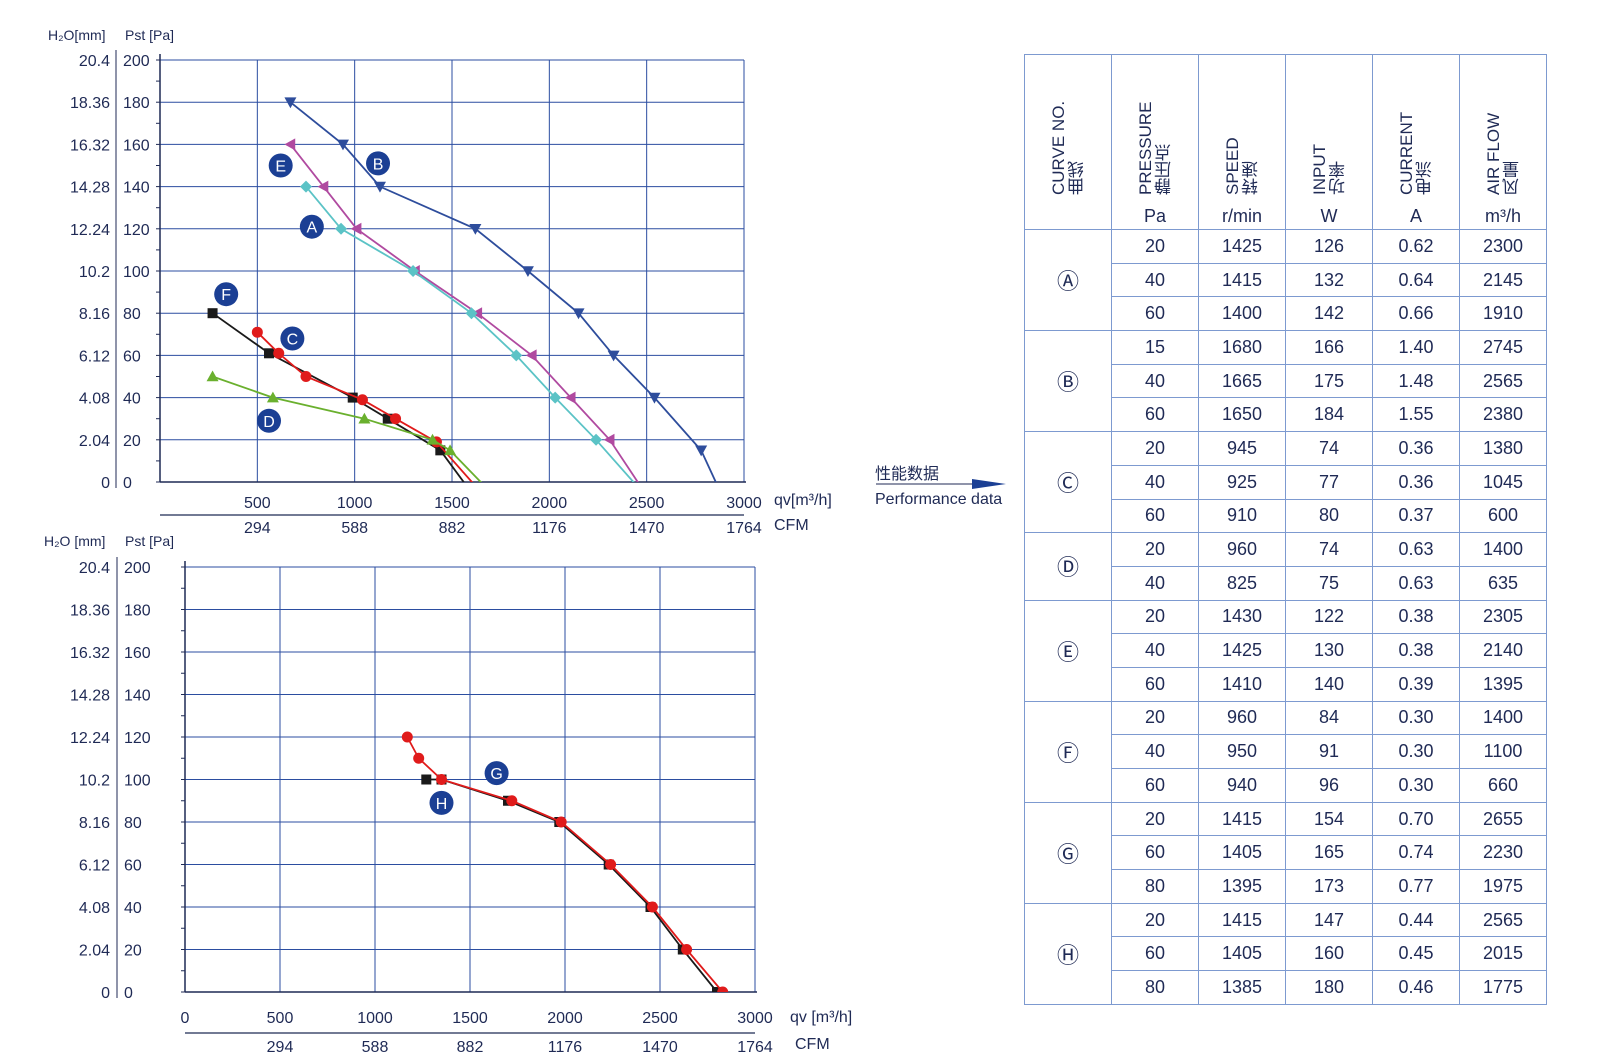 The width and height of the screenshot is (1600, 1062). Describe the element at coordinates (226, 294) in the screenshot. I see `curve-badge-F` at that location.